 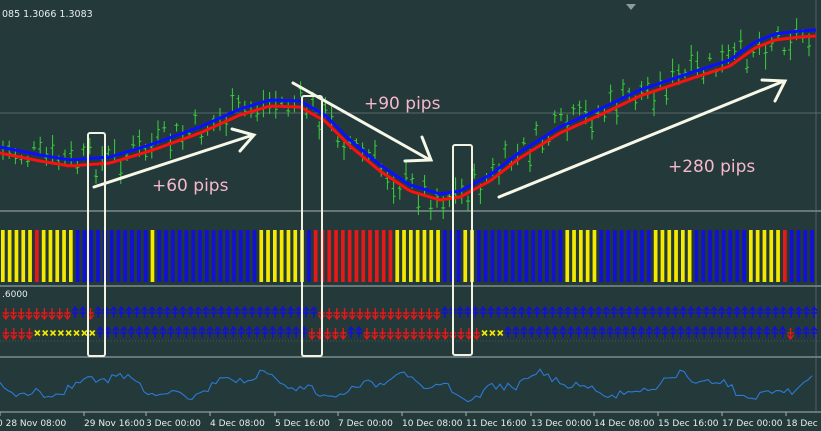 I want to click on time-axis-label: 29 Nov 16:00, so click(x=114, y=424).